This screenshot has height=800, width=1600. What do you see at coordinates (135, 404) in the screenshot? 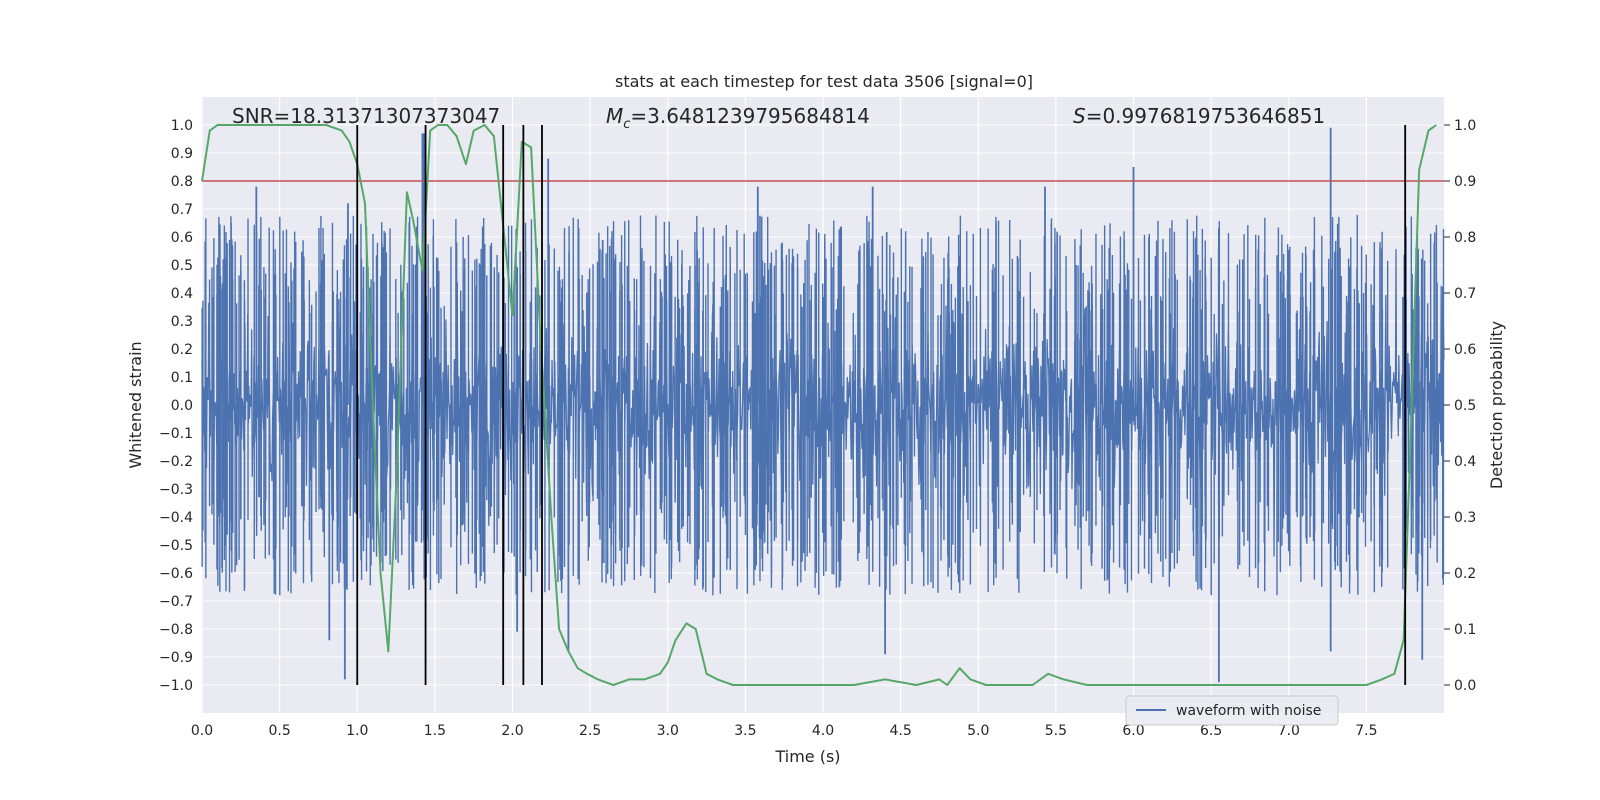
I see `y-axis-left-title: Whitened strain` at bounding box center [135, 404].